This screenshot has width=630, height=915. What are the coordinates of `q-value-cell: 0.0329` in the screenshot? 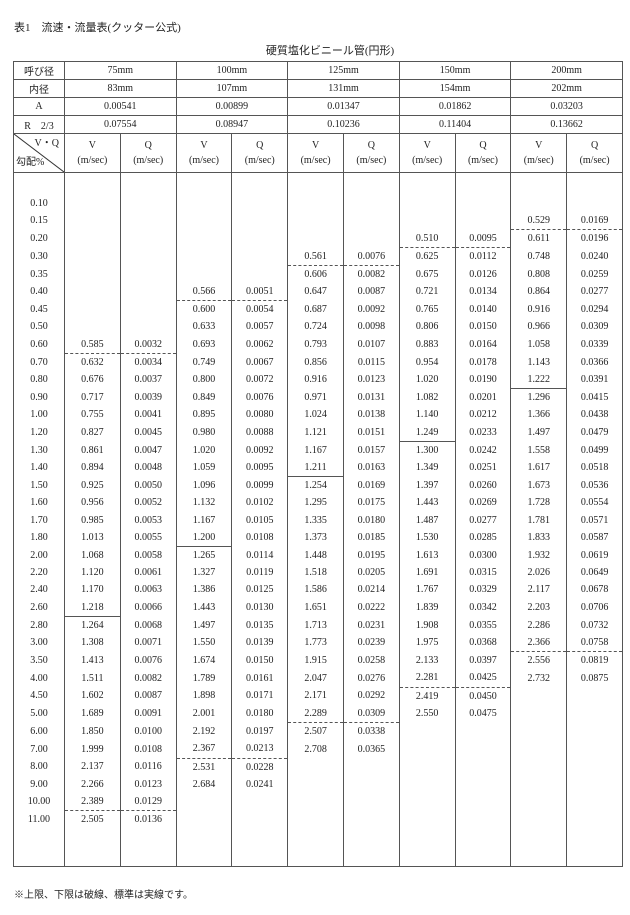 It's located at (483, 590).